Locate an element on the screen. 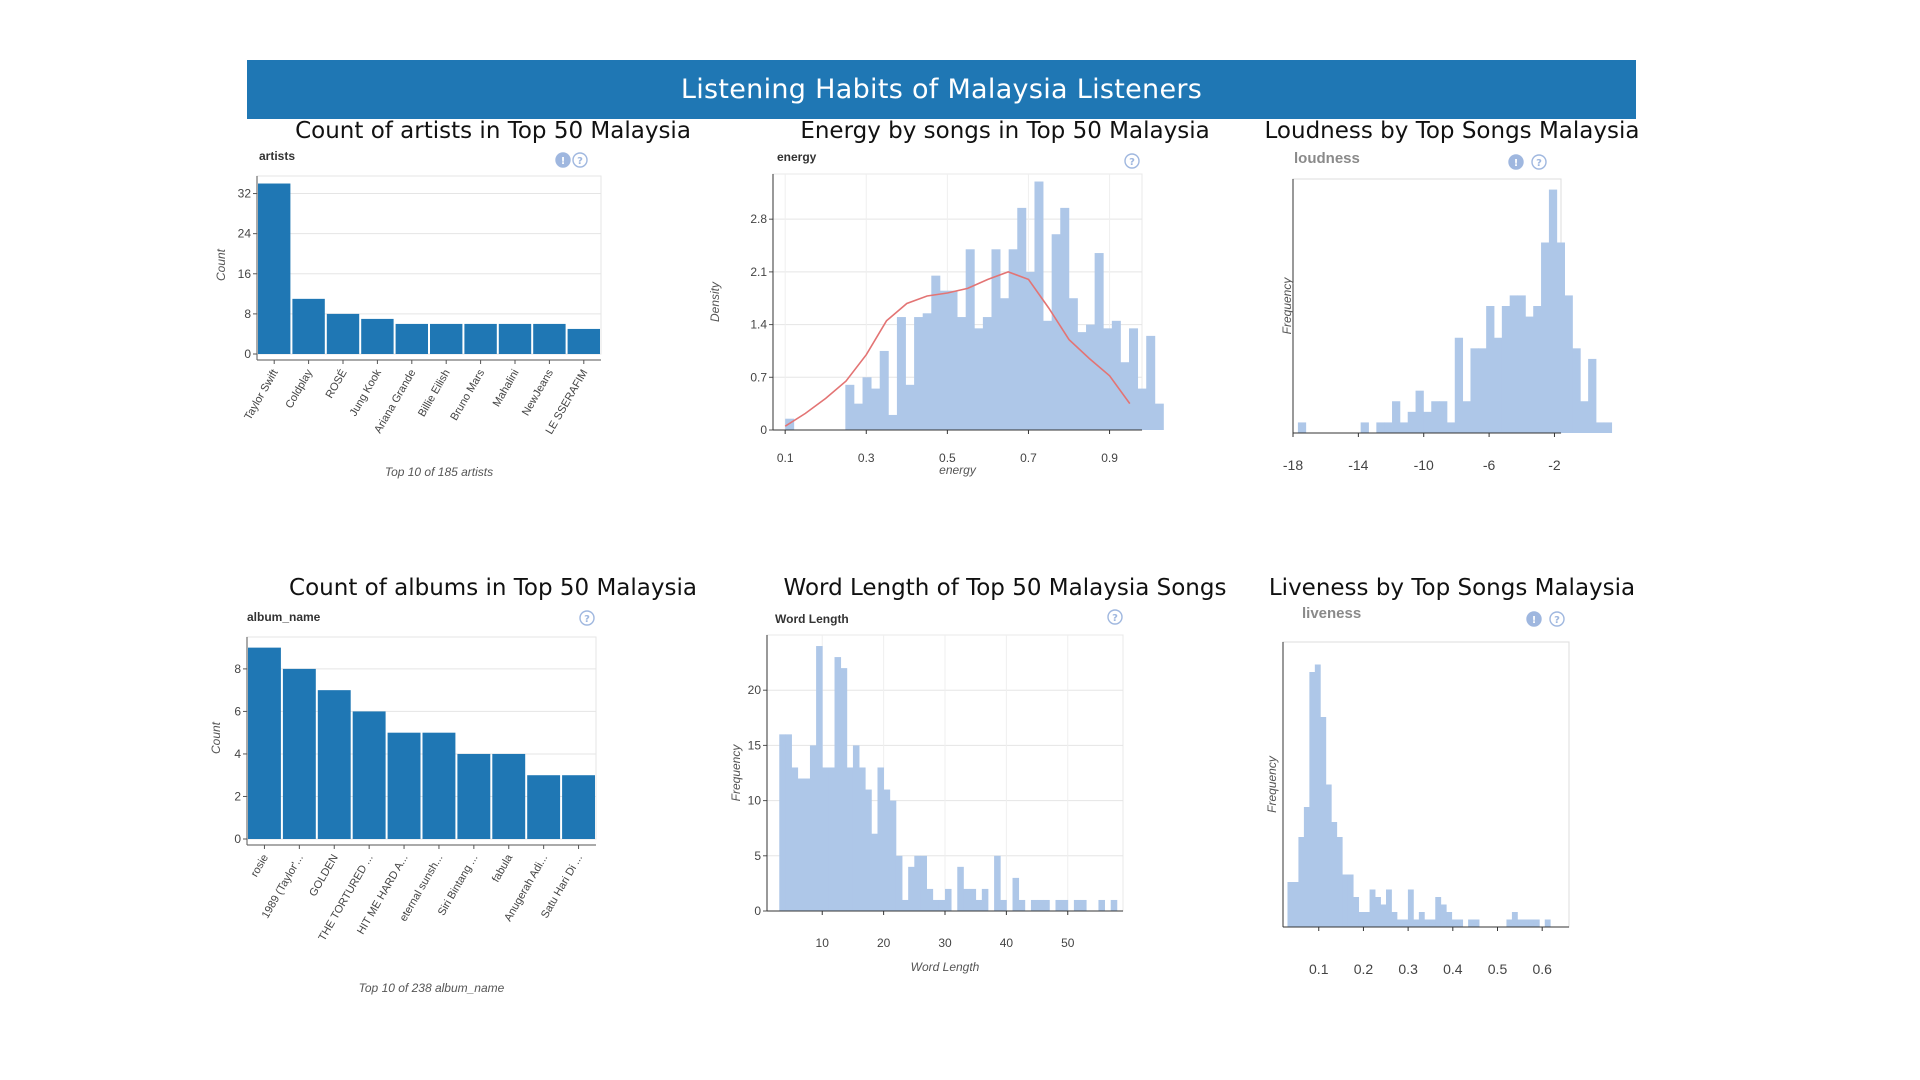  x-tick-label: rosie is located at coordinates (260, 866).